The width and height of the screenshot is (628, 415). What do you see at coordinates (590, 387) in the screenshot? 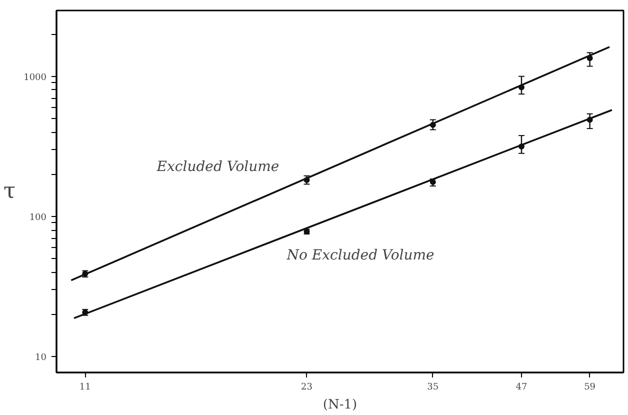
I see `x-tick-label: 59` at bounding box center [590, 387].